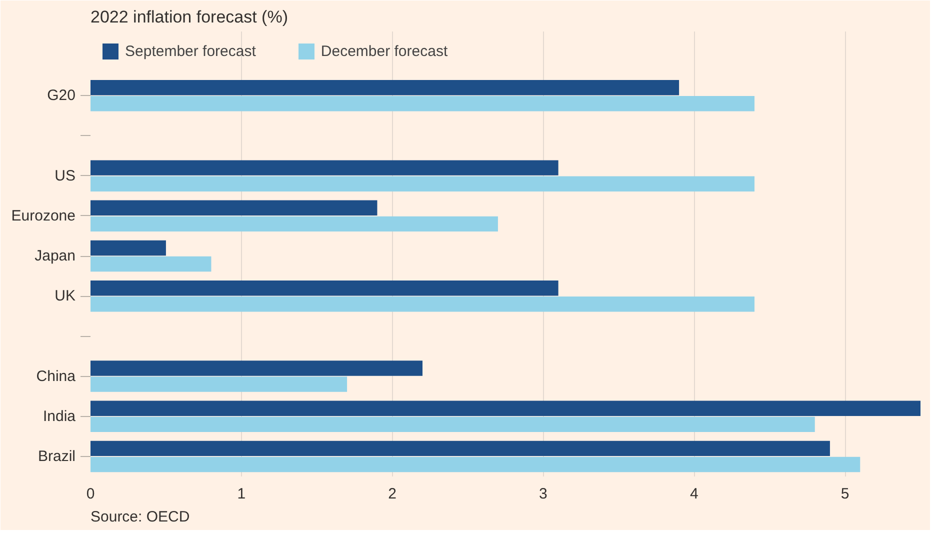  What do you see at coordinates (43, 215) in the screenshot?
I see `y-tick-label: Eurozone` at bounding box center [43, 215].